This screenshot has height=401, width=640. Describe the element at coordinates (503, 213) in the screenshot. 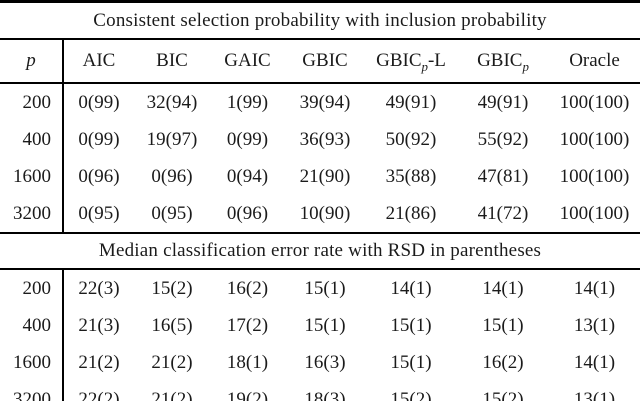

I see `table-cell: 41(72)` at that location.